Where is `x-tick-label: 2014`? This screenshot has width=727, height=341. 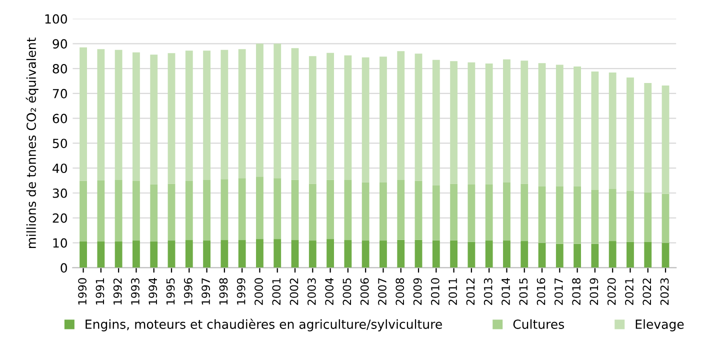 x-tick-label: 2014 is located at coordinates (506, 291).